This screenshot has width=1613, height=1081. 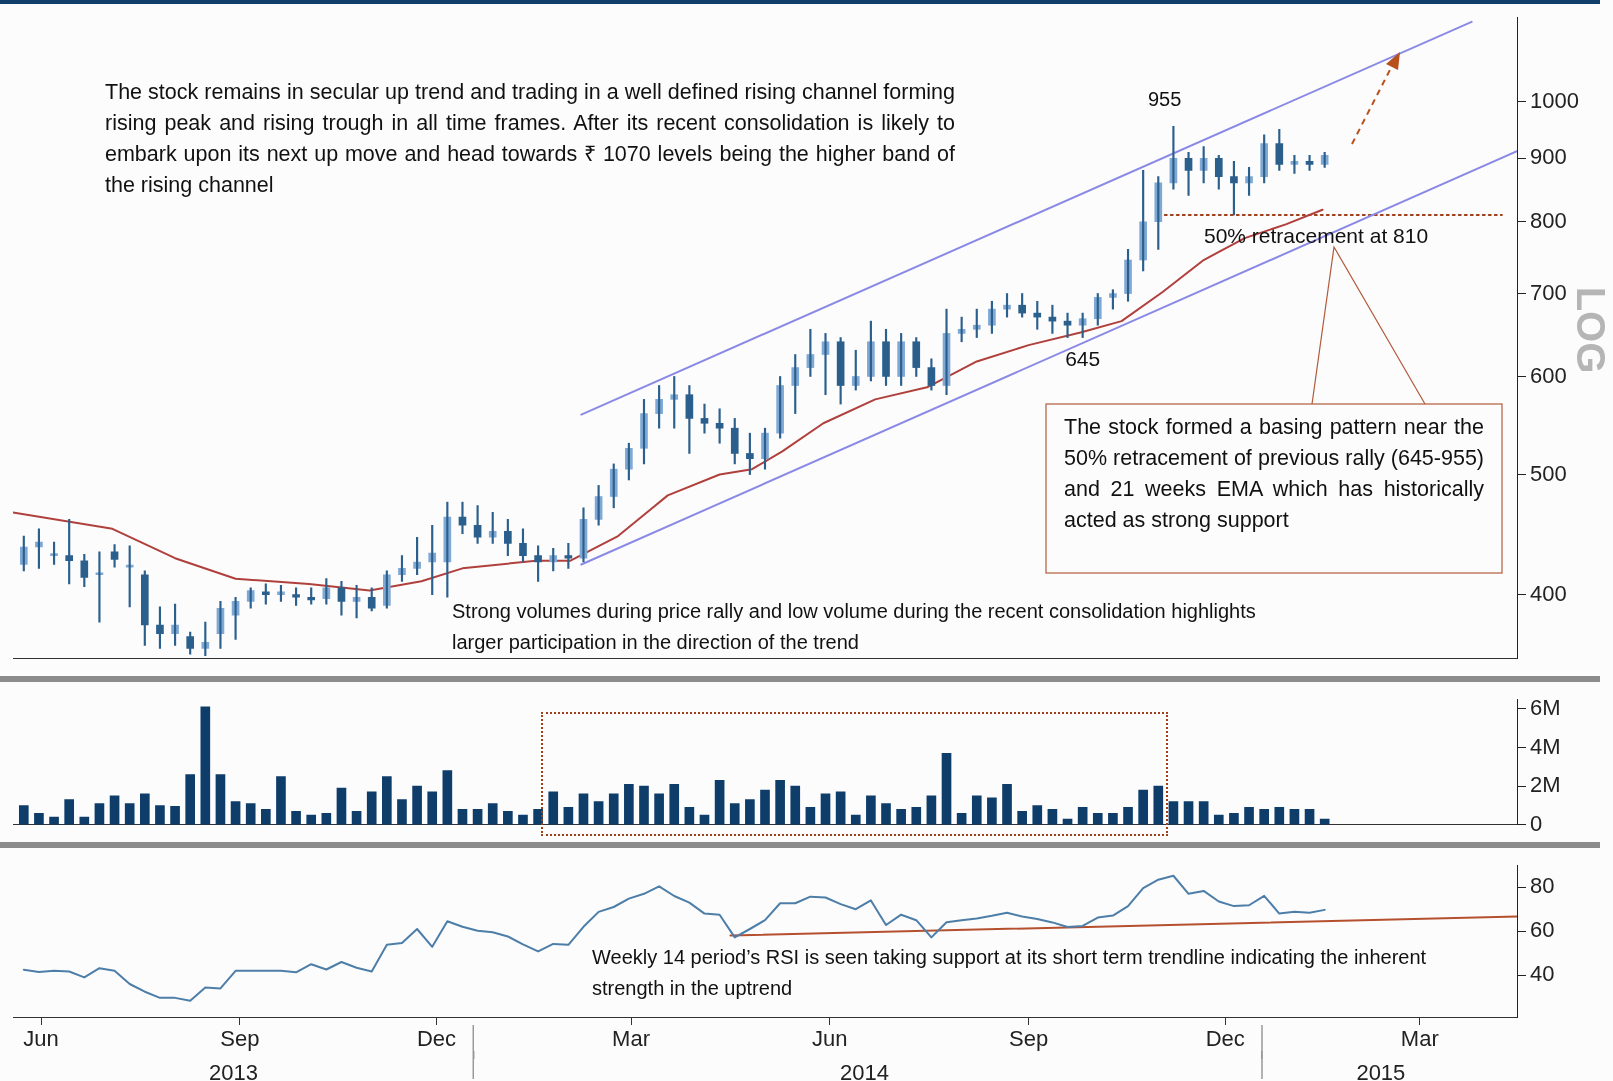 What do you see at coordinates (1542, 930) in the screenshot?
I see `y-tick-label: 60` at bounding box center [1542, 930].